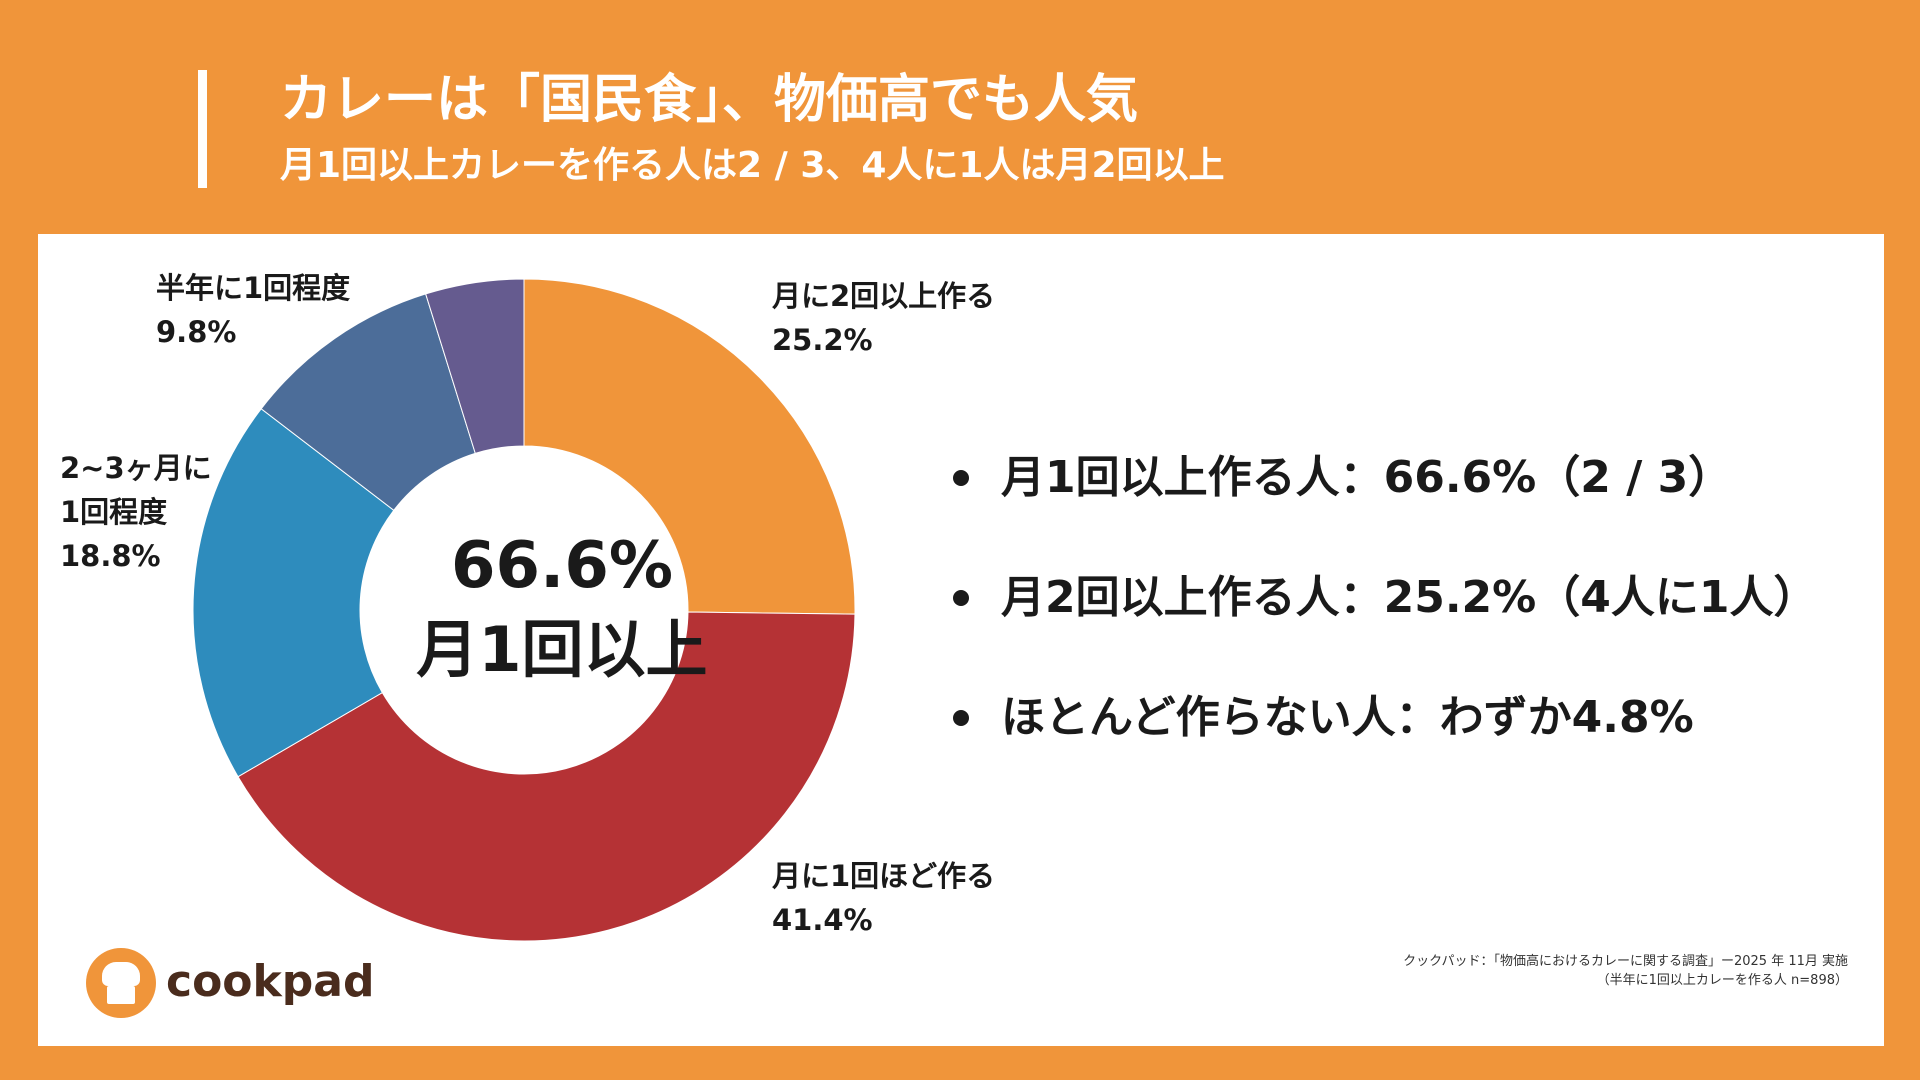  What do you see at coordinates (752, 165) in the screenshot?
I see `page-subtitle: 月1回以上カレーを作る人は2 / 3、4人に1人は月2回以上` at bounding box center [752, 165].